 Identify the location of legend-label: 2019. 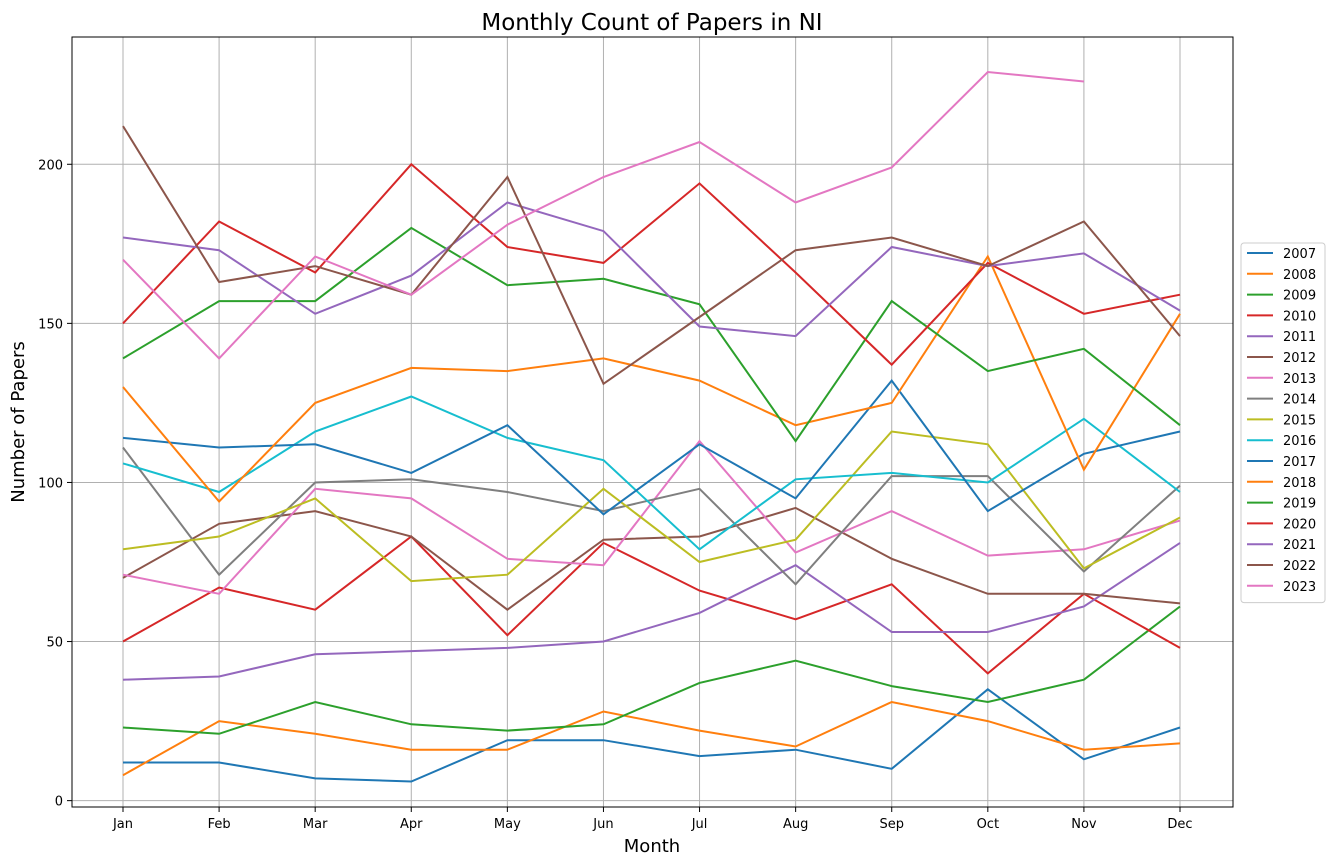
(1299, 504).